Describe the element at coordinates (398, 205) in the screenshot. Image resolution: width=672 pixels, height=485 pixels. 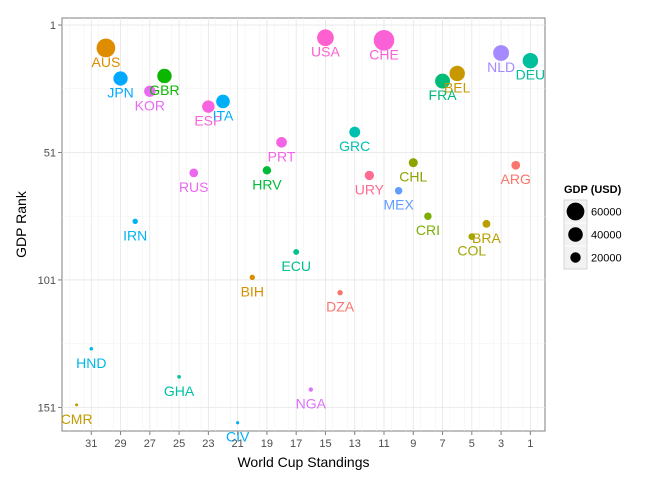
I see `point-label-mex: MEX` at that location.